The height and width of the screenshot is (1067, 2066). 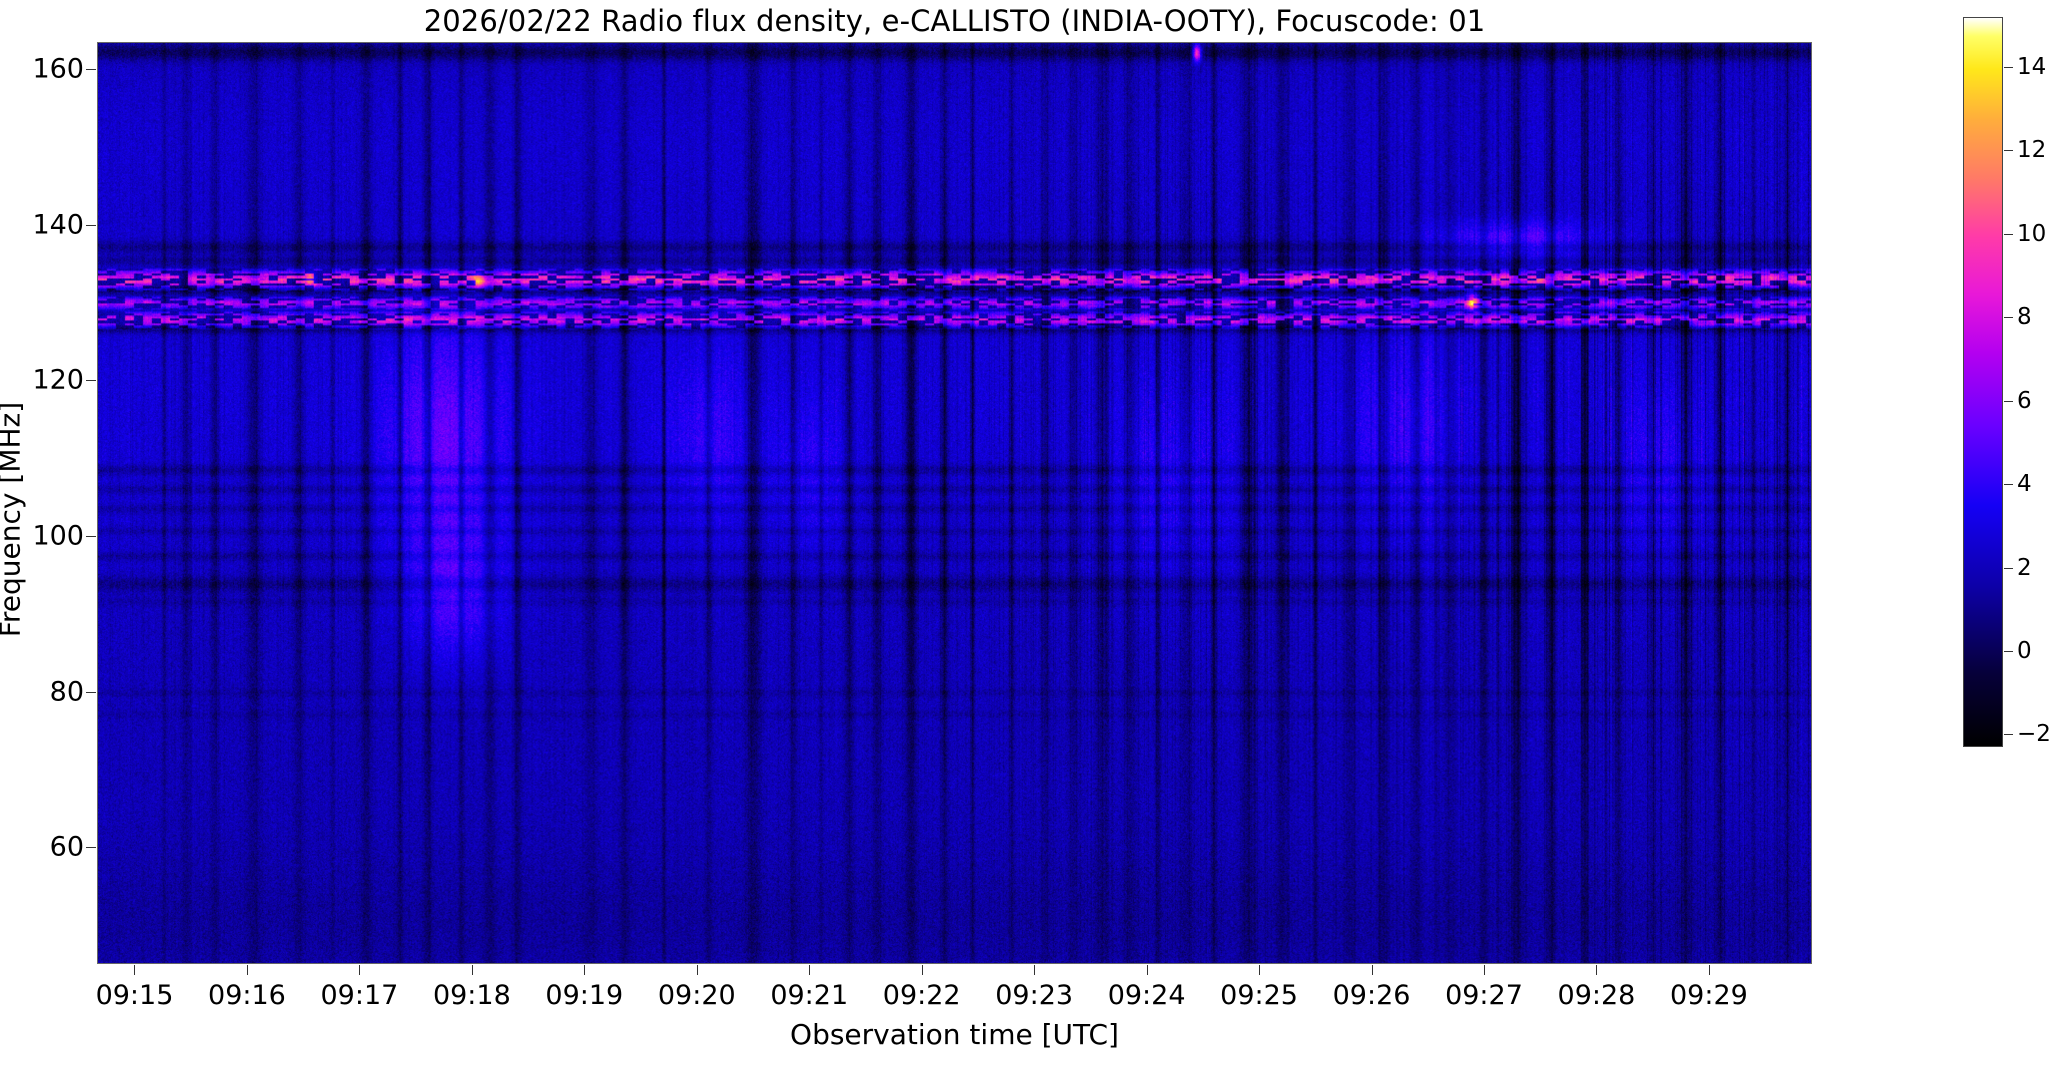 I want to click on x-tick-label: 09:19, so click(x=584, y=995).